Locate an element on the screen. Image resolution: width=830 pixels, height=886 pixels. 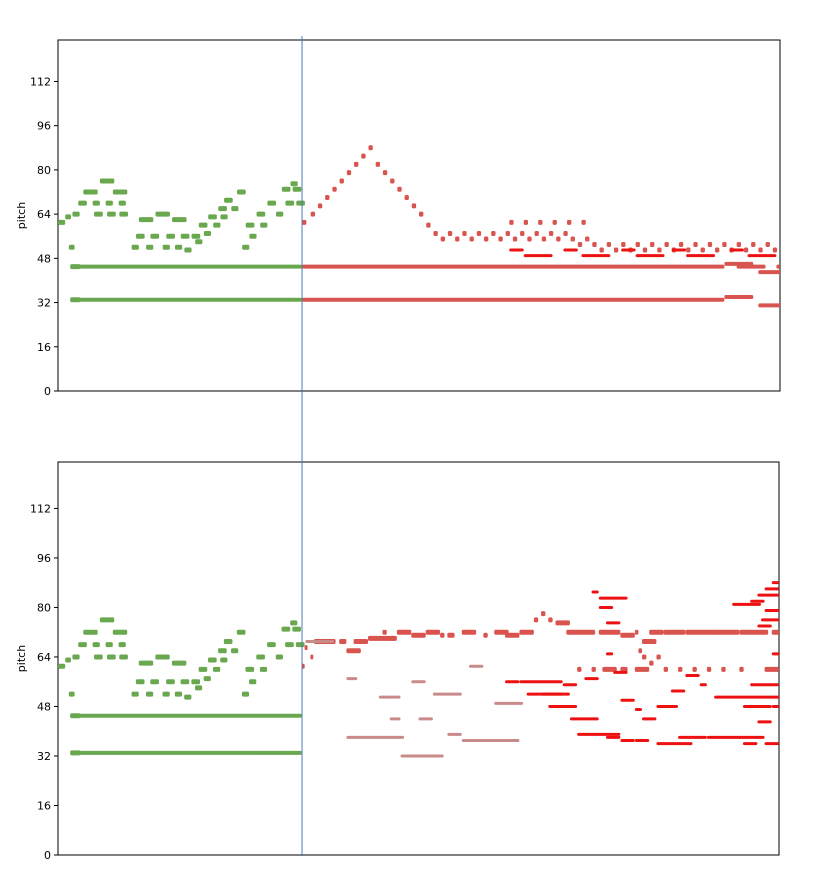
y-tick-label: 80 is located at coordinates (44, 170).